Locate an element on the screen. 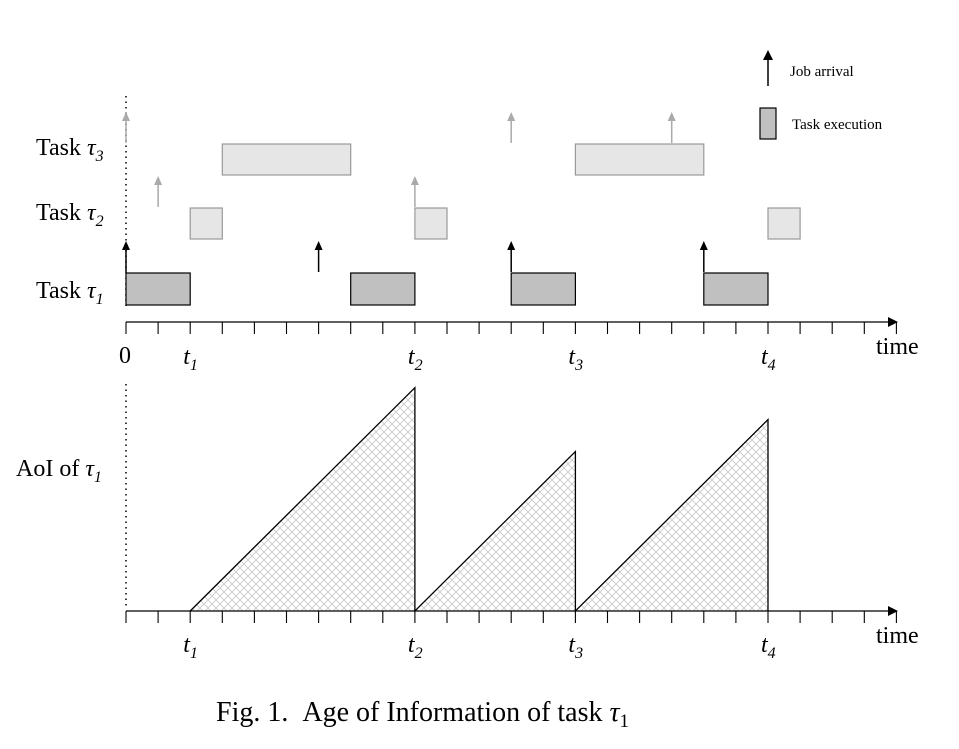 The width and height of the screenshot is (959, 749). schedule-origin-label: 0 is located at coordinates (125, 356).